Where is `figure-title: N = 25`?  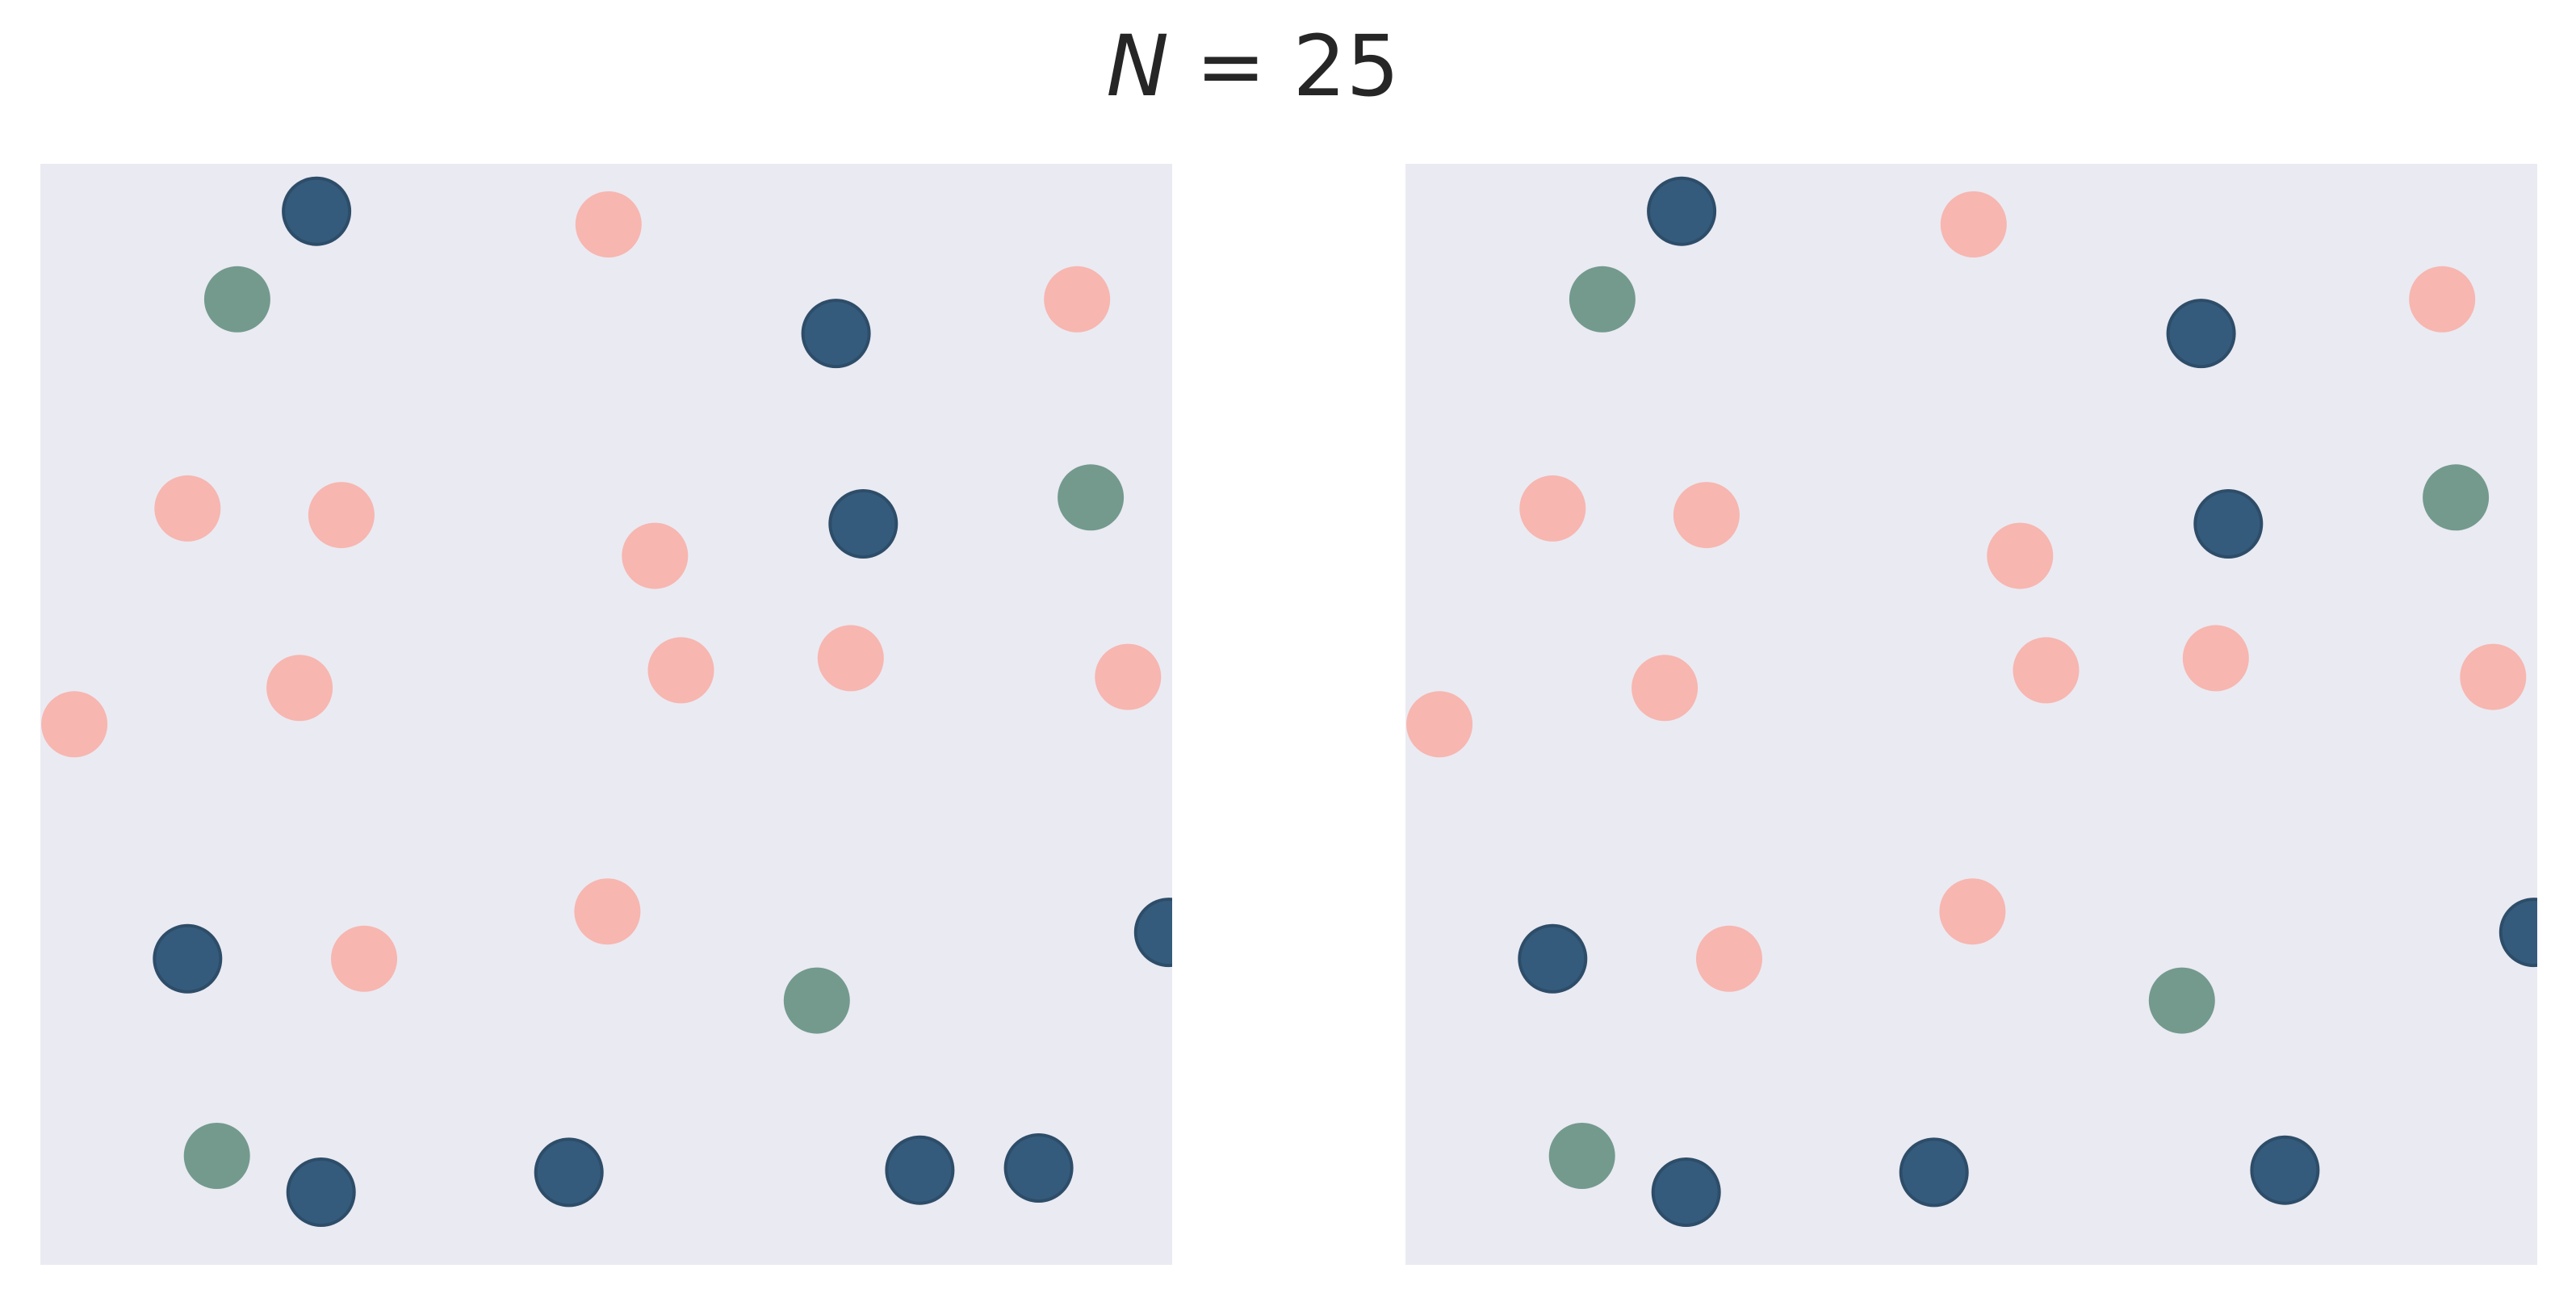
figure-title: N = 25 is located at coordinates (1252, 66).